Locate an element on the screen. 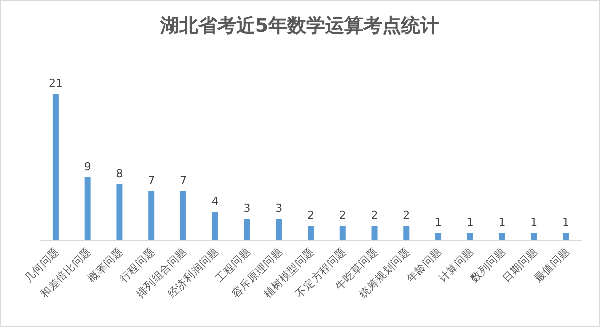 The image size is (600, 327). data-label: 8 is located at coordinates (120, 173).